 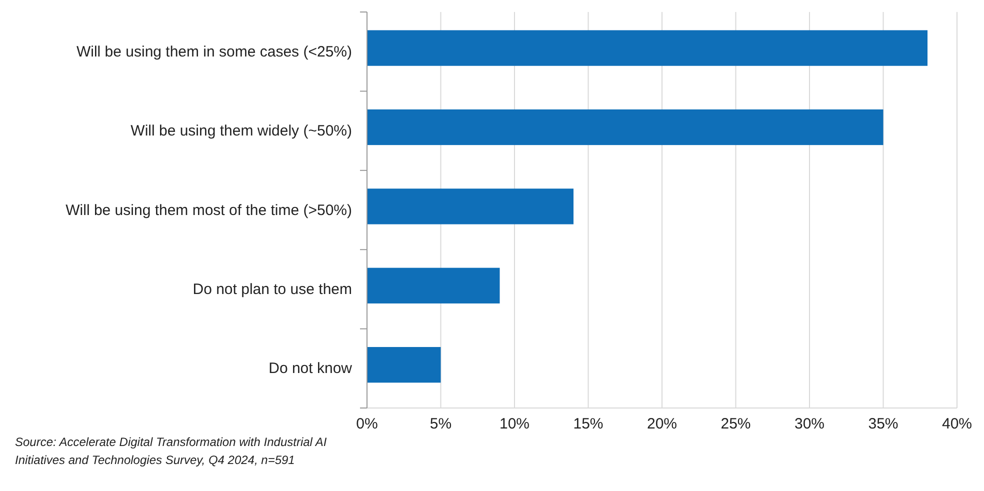 I want to click on x-tick-label: 40%, so click(x=957, y=424).